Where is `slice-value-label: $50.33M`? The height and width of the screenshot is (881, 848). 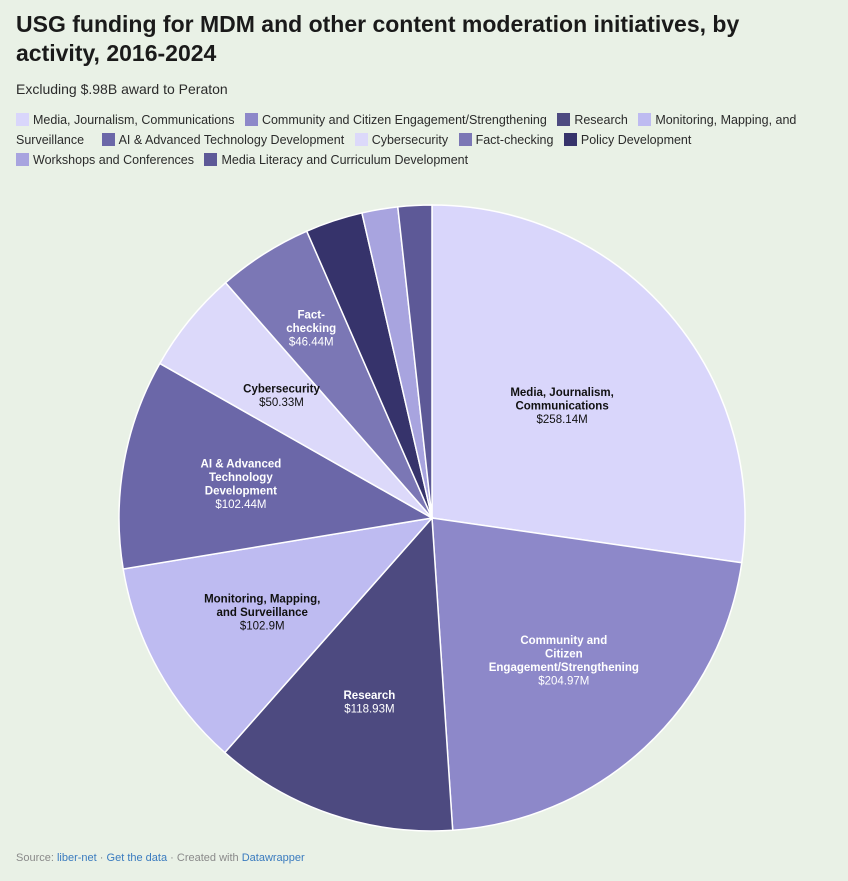
slice-value-label: $50.33M is located at coordinates (281, 403).